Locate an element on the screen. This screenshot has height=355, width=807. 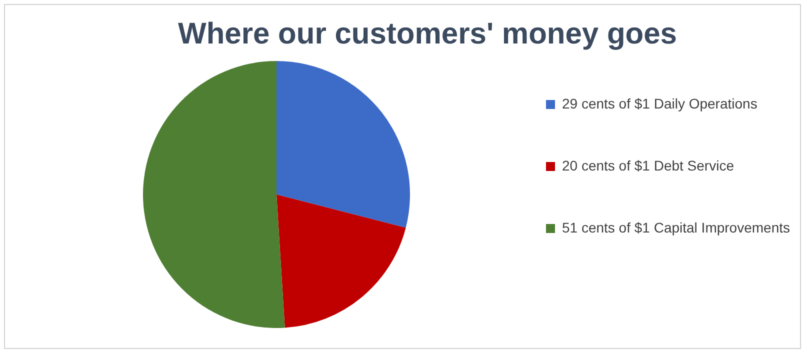
legend-label: 51 cents of $1 Capital Improvements is located at coordinates (676, 227).